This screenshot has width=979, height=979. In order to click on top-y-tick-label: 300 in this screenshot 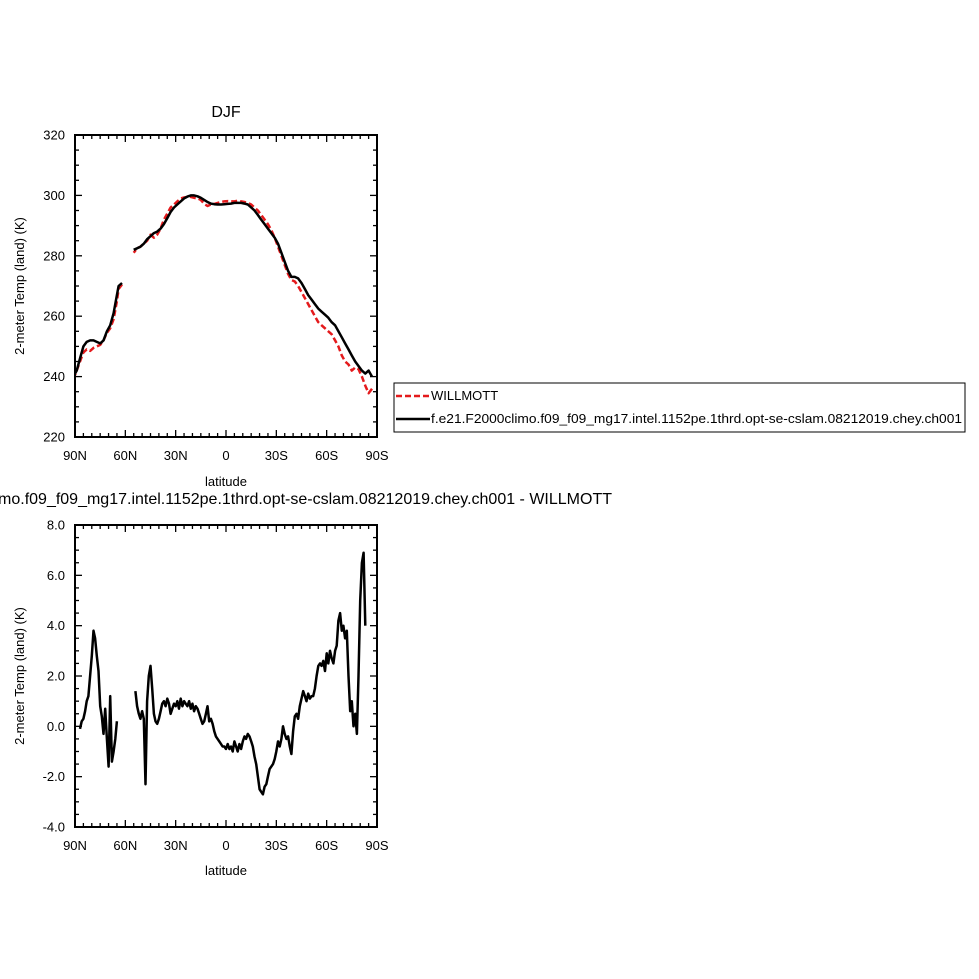, I will do `click(54, 195)`.